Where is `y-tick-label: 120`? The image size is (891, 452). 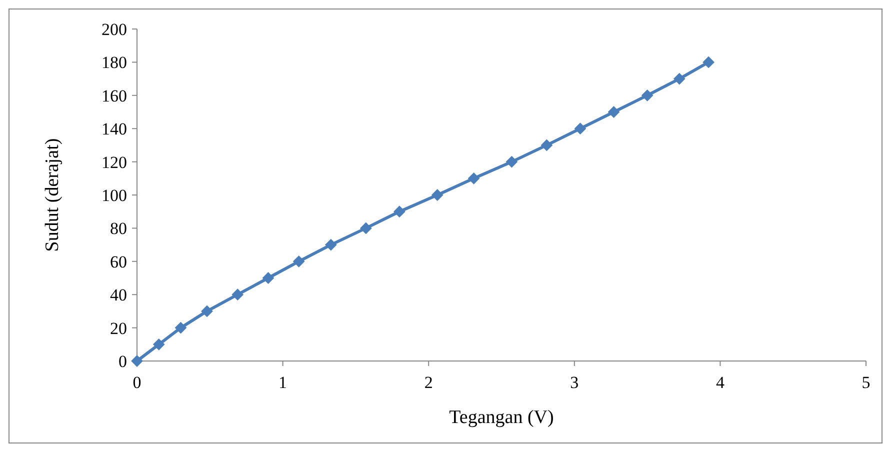
y-tick-label: 120 is located at coordinates (114, 162).